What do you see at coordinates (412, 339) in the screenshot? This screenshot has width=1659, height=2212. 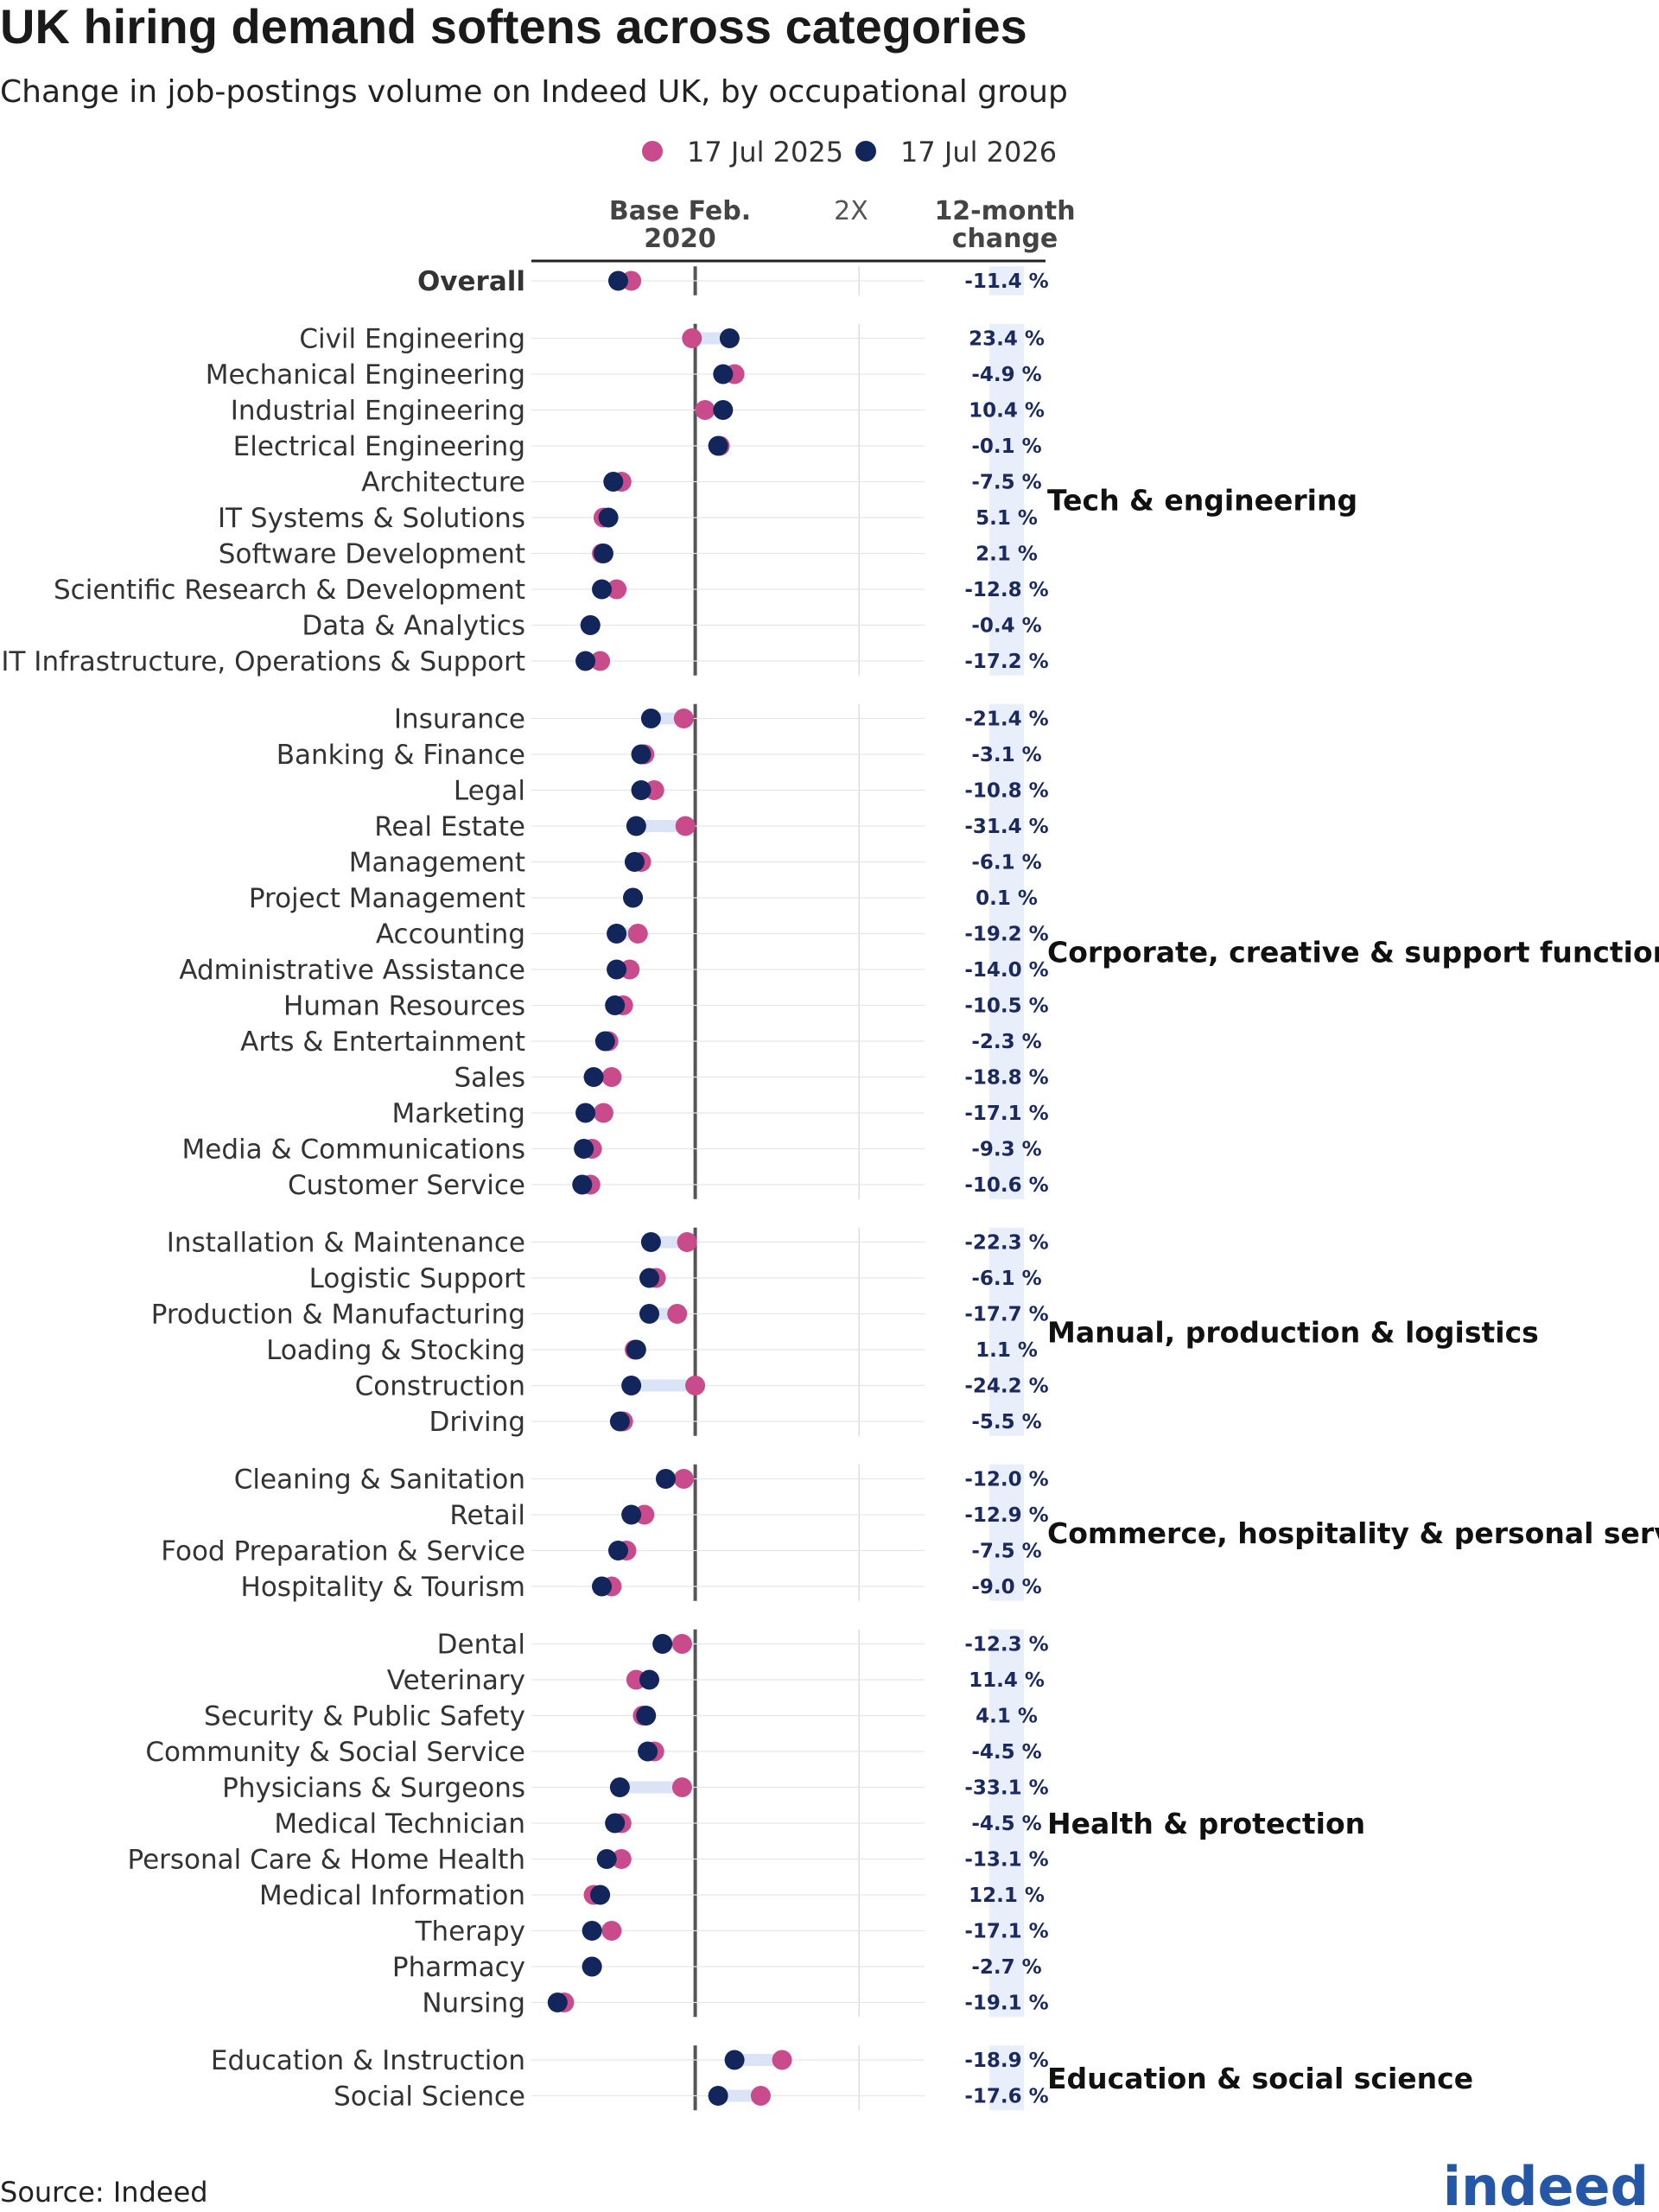 I see `category-label: Civil Engineering` at bounding box center [412, 339].